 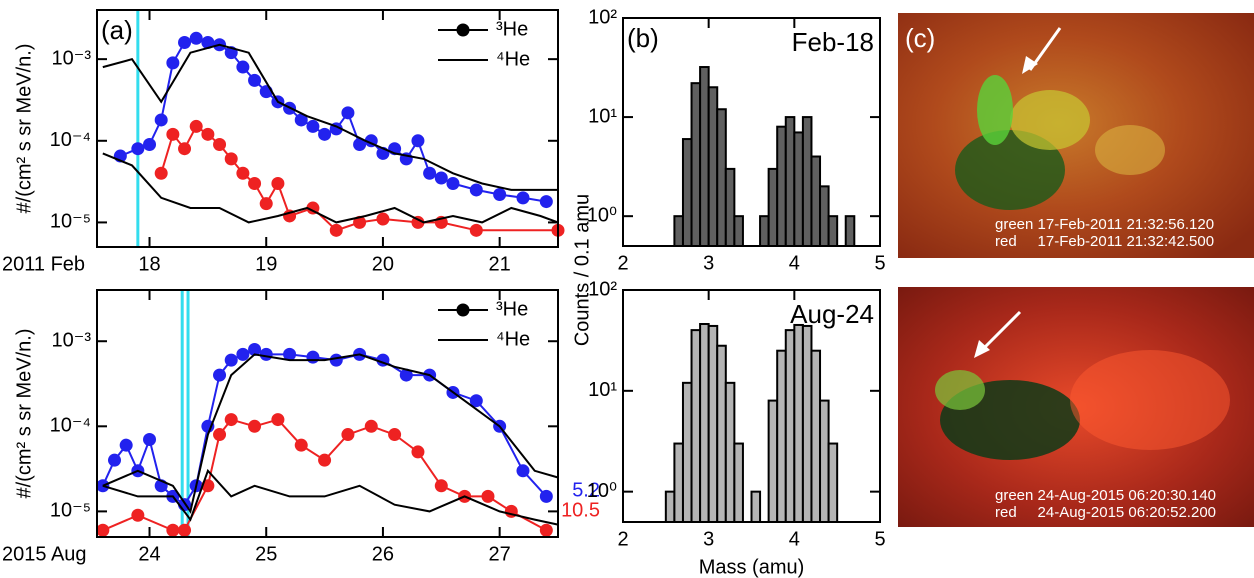 What do you see at coordinates (582, 270) in the screenshot?
I see `y-axis-label: Counts / 0.1 amu` at bounding box center [582, 270].